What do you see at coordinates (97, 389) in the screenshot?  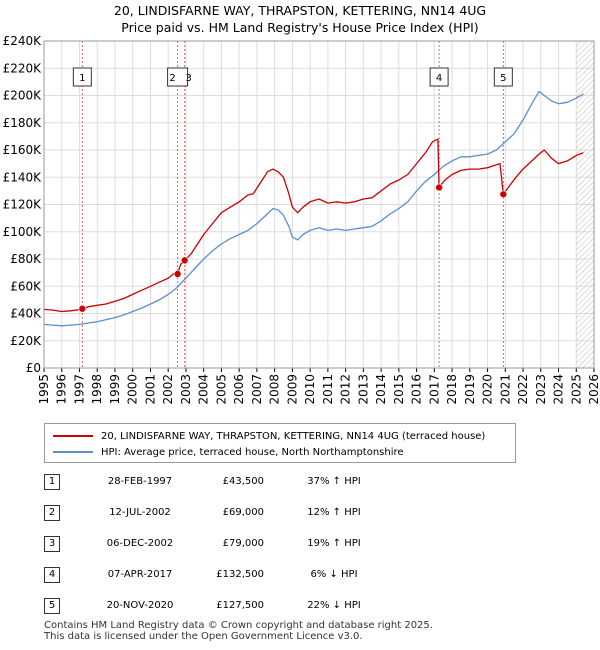 I see `x-tick-label: 1998` at bounding box center [97, 389].